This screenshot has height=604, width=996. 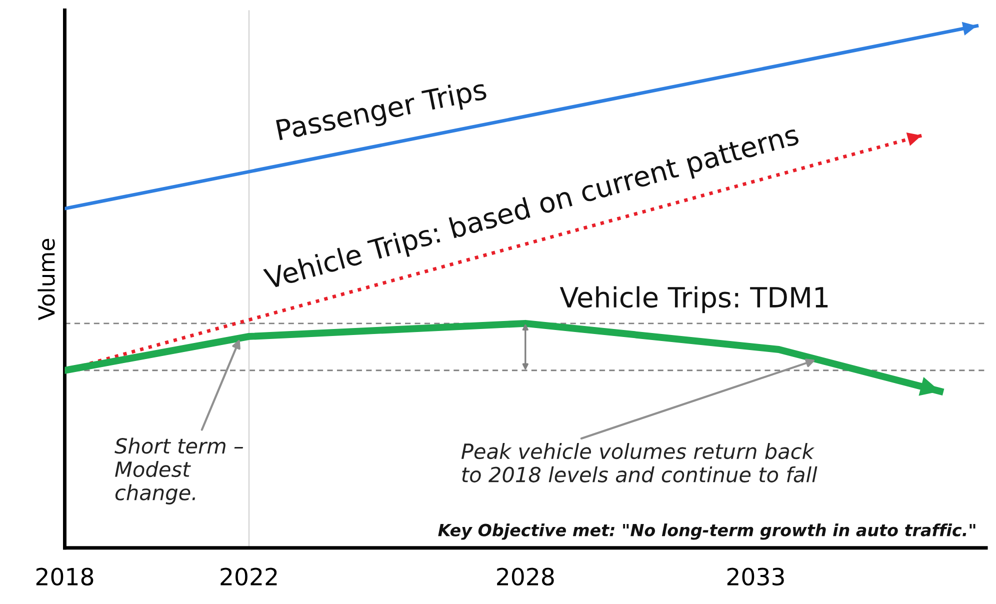 I want to click on x-tick-label: 2022, so click(x=248, y=577).